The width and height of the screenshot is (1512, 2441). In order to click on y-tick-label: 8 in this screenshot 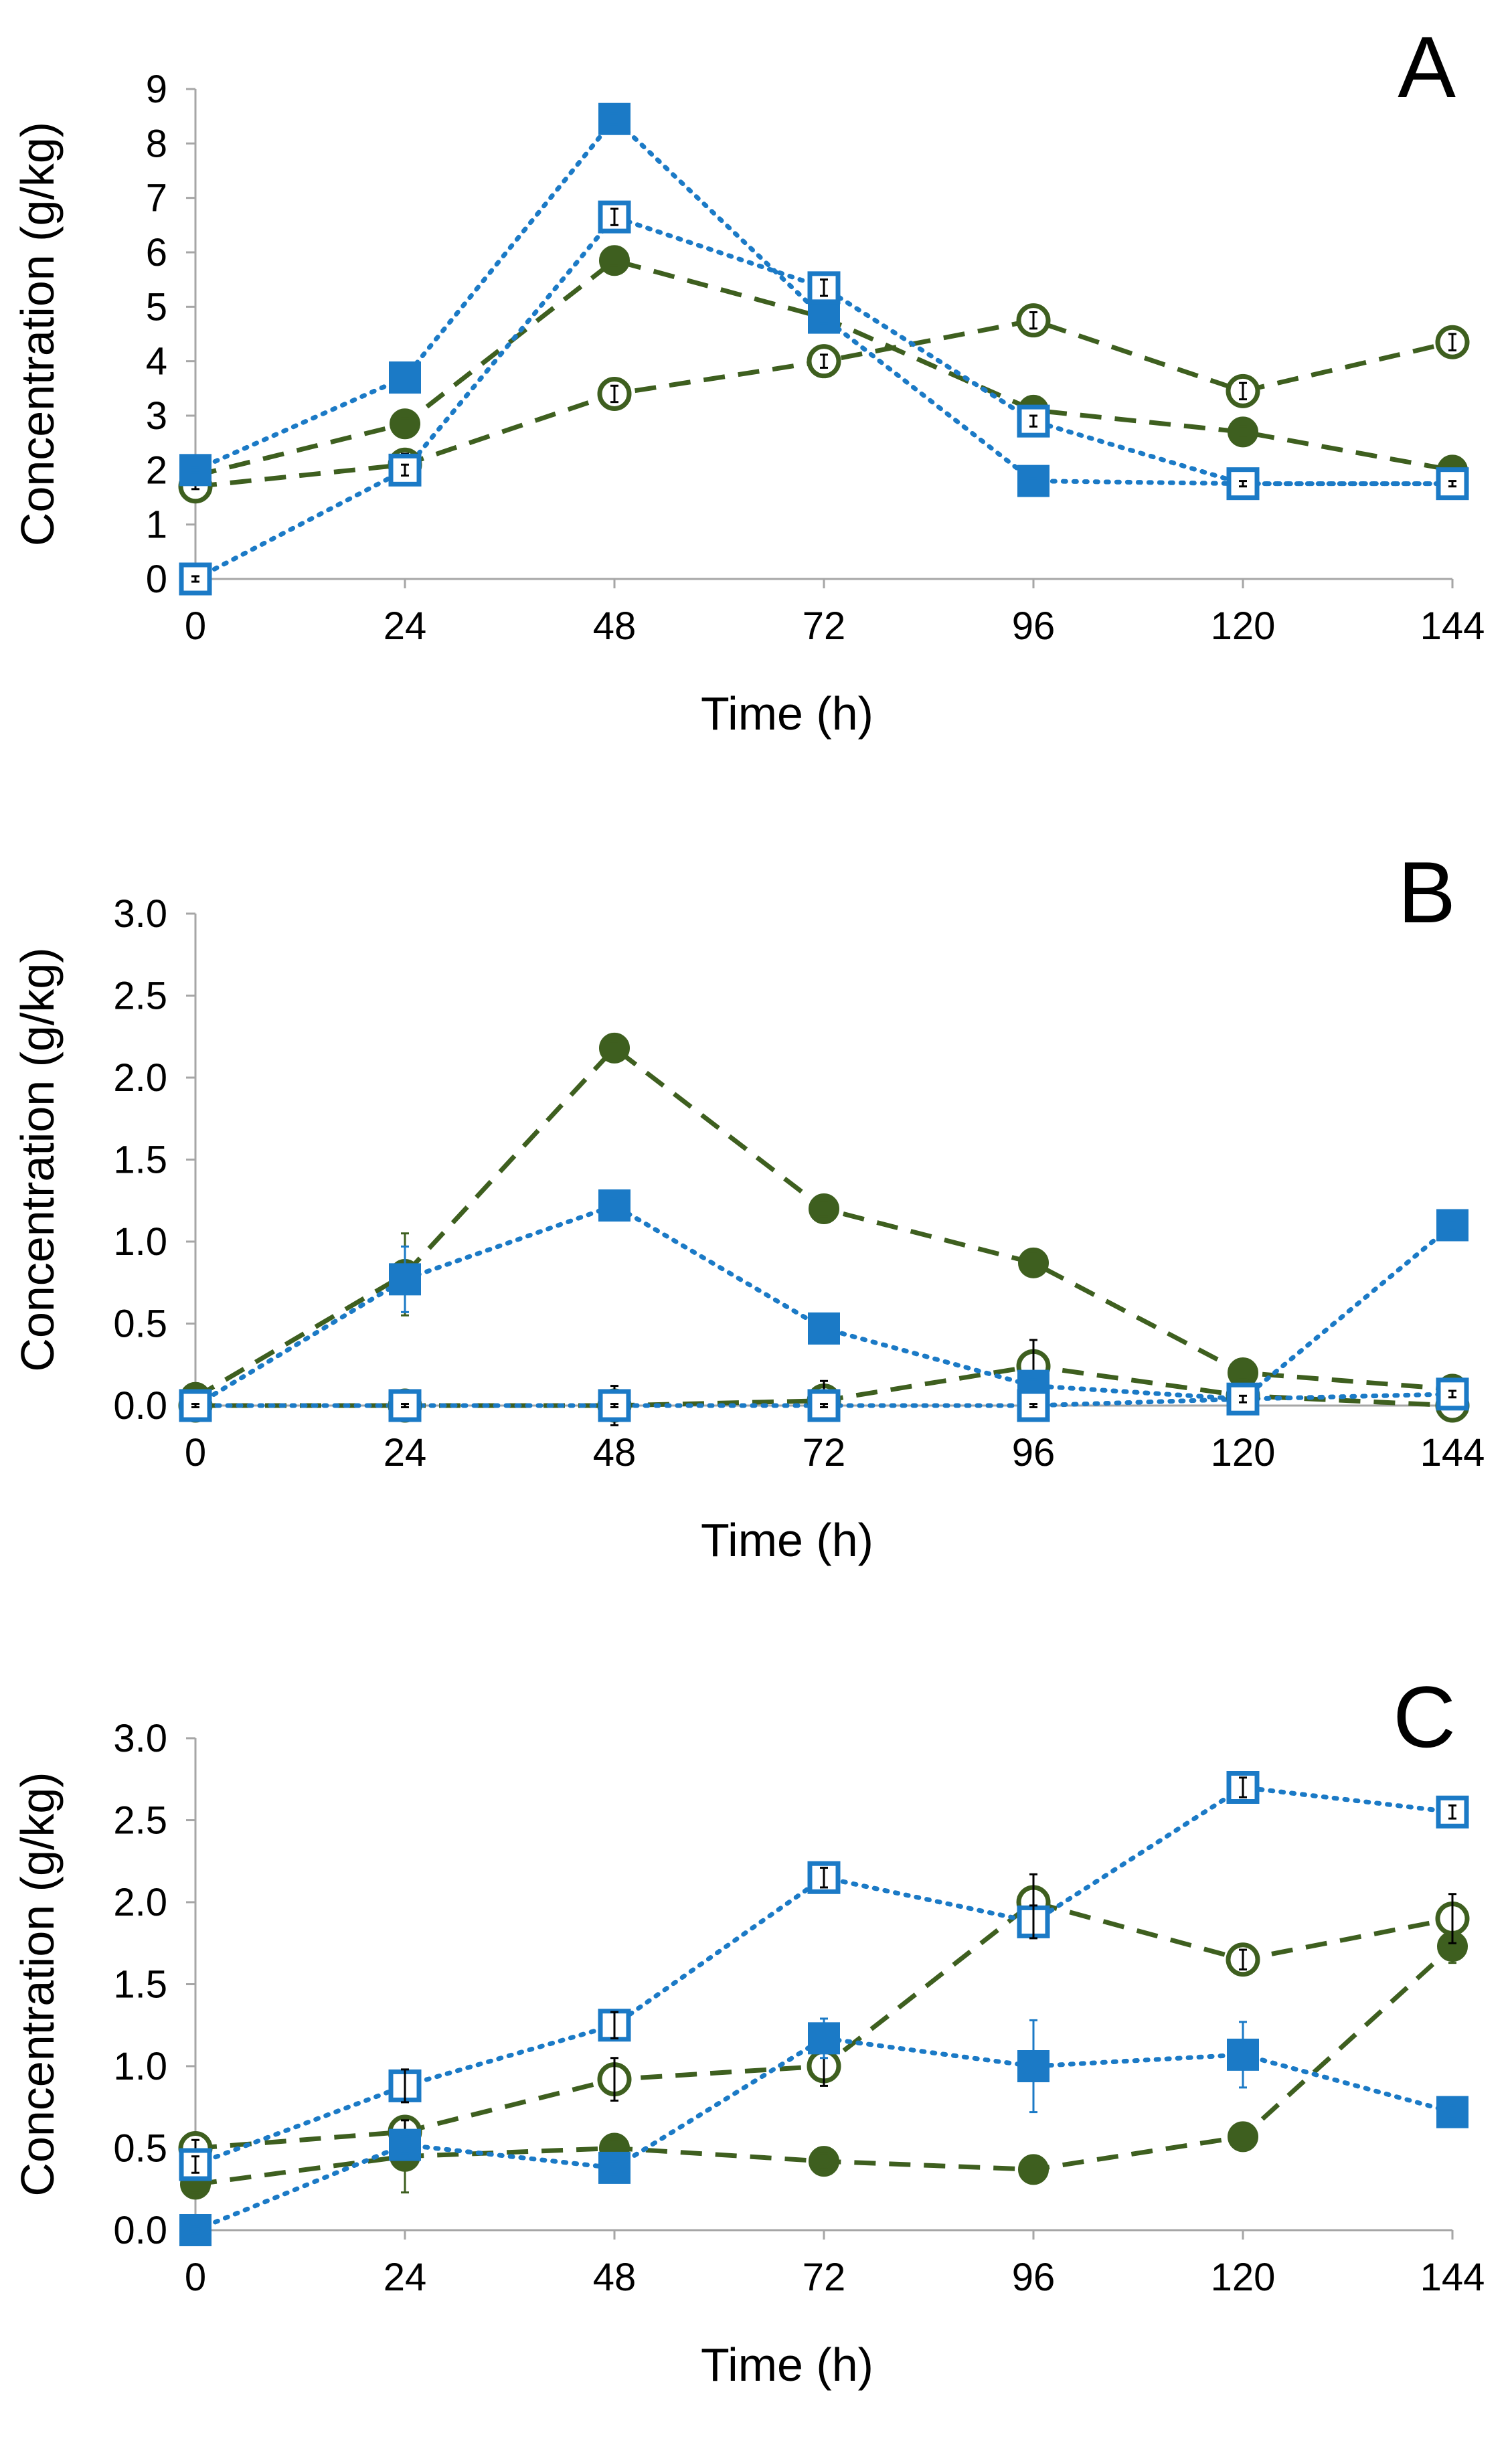, I will do `click(156, 143)`.